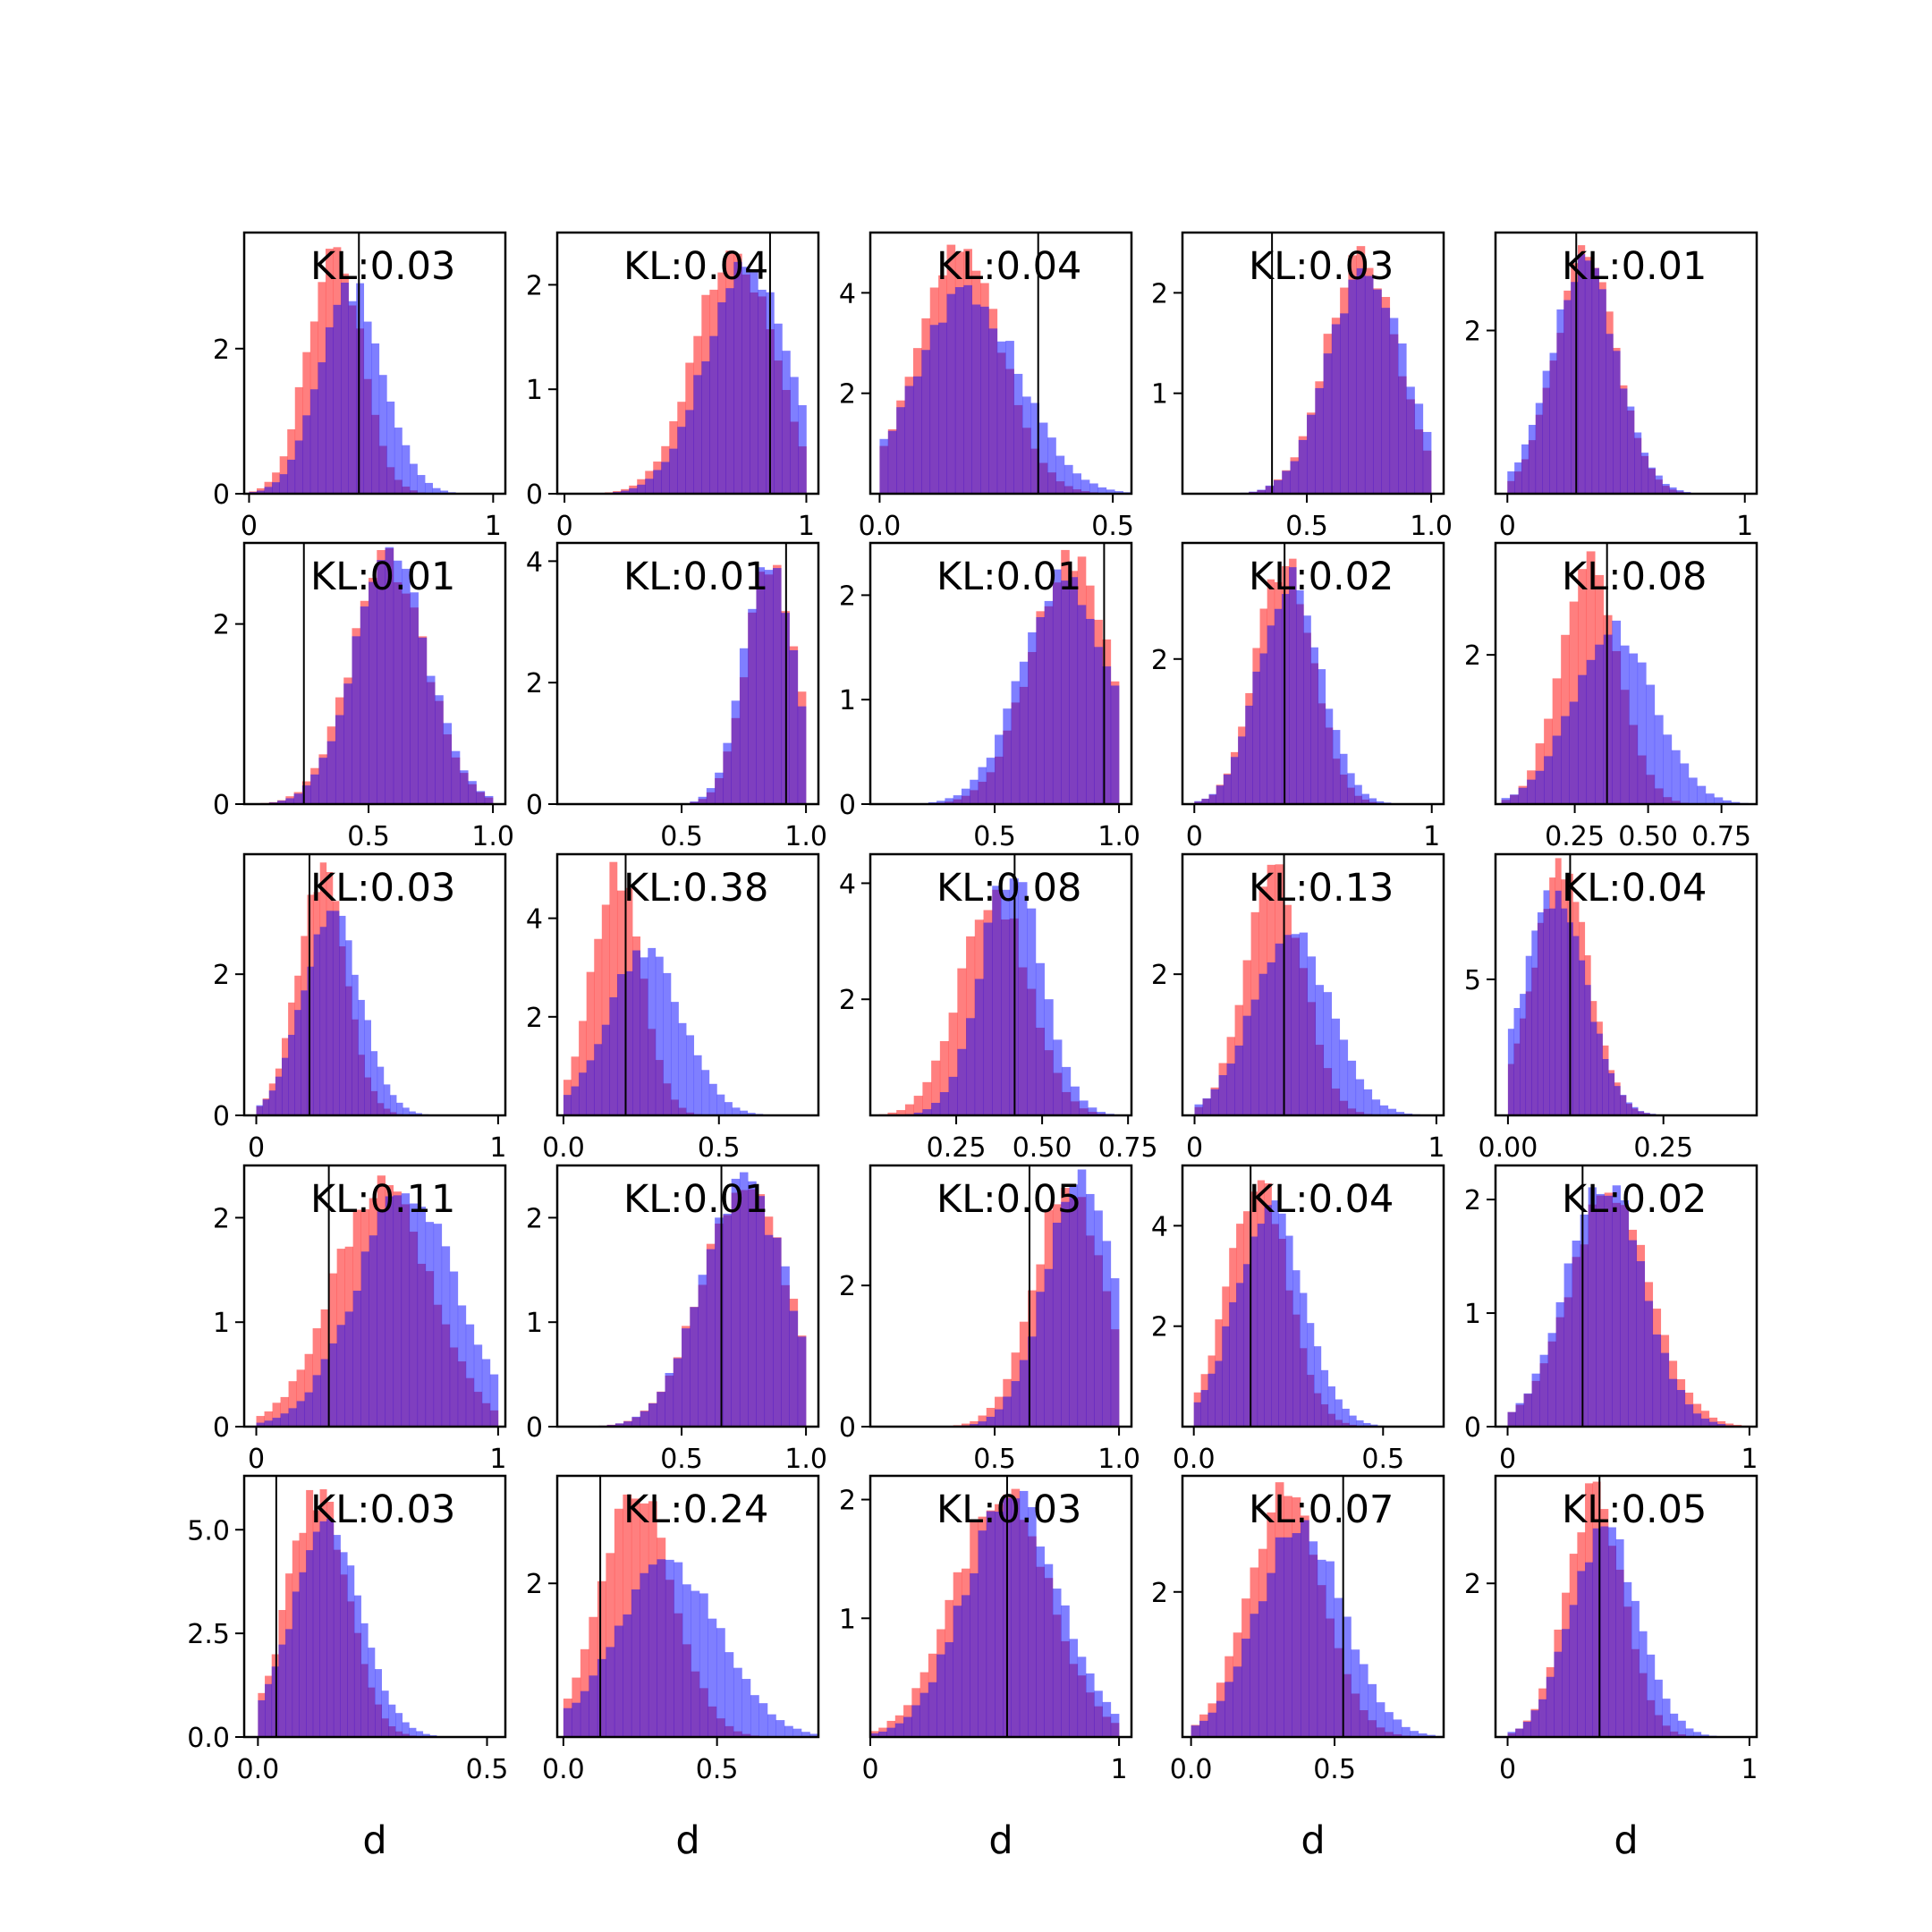 The height and width of the screenshot is (1932, 1932). What do you see at coordinates (1648, 836) in the screenshot?
I see `x-tick-label: 0.50` at bounding box center [1648, 836].